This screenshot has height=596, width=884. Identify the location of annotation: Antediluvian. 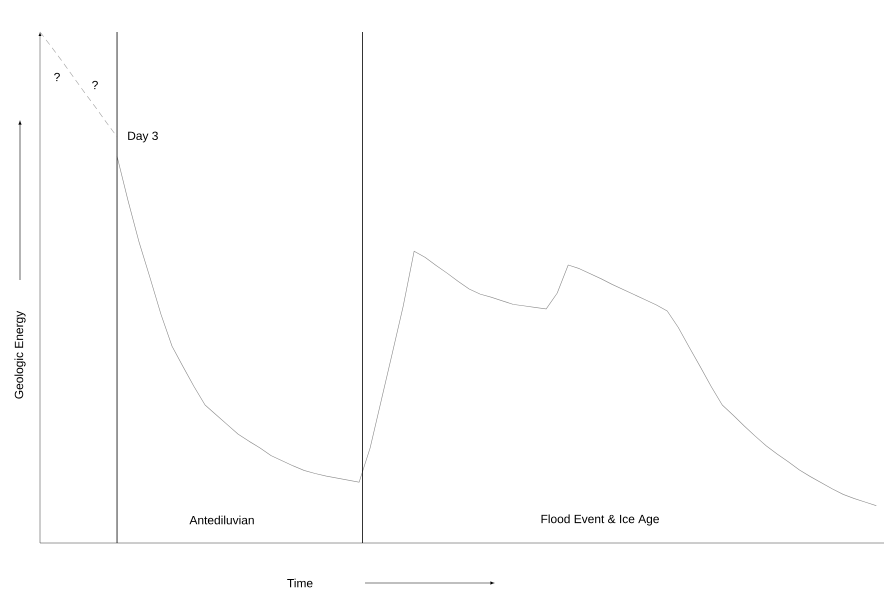
(221, 520).